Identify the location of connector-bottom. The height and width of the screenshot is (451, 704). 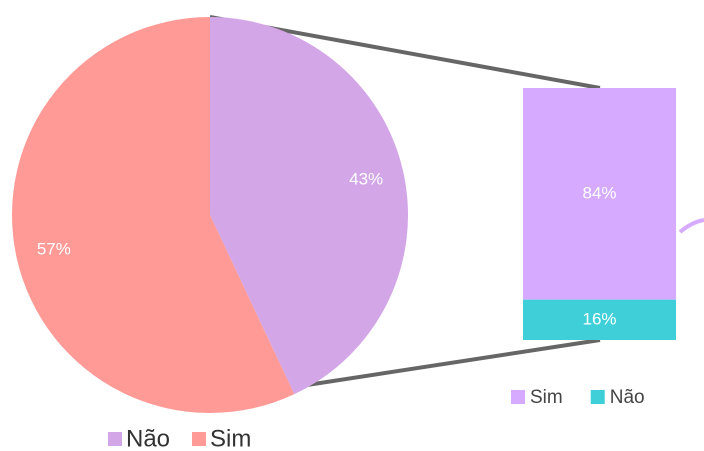
(447, 363).